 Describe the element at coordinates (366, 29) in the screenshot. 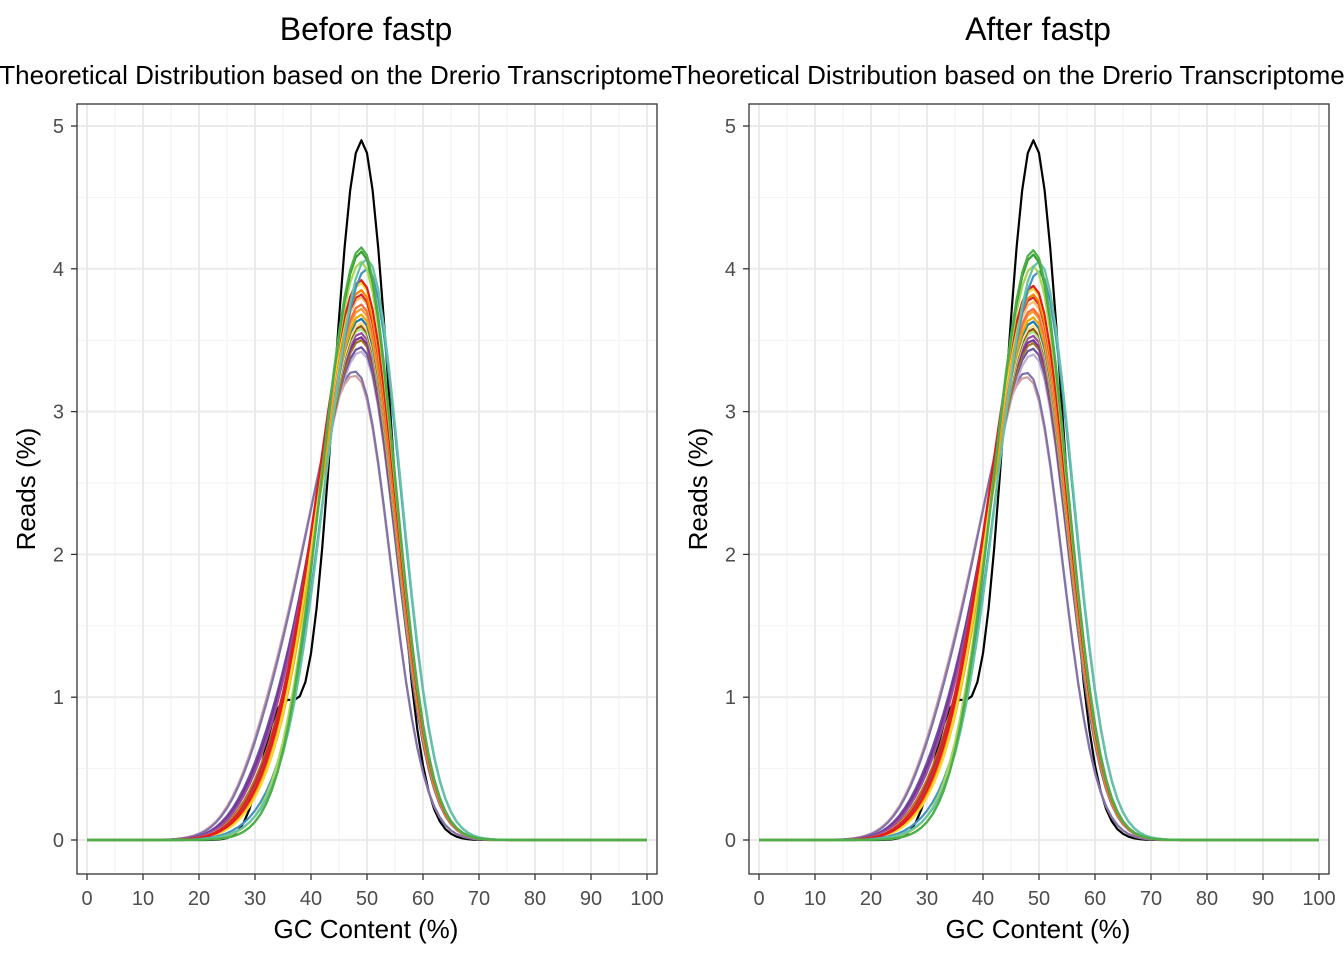

I see `panel-title: Before fastp` at that location.